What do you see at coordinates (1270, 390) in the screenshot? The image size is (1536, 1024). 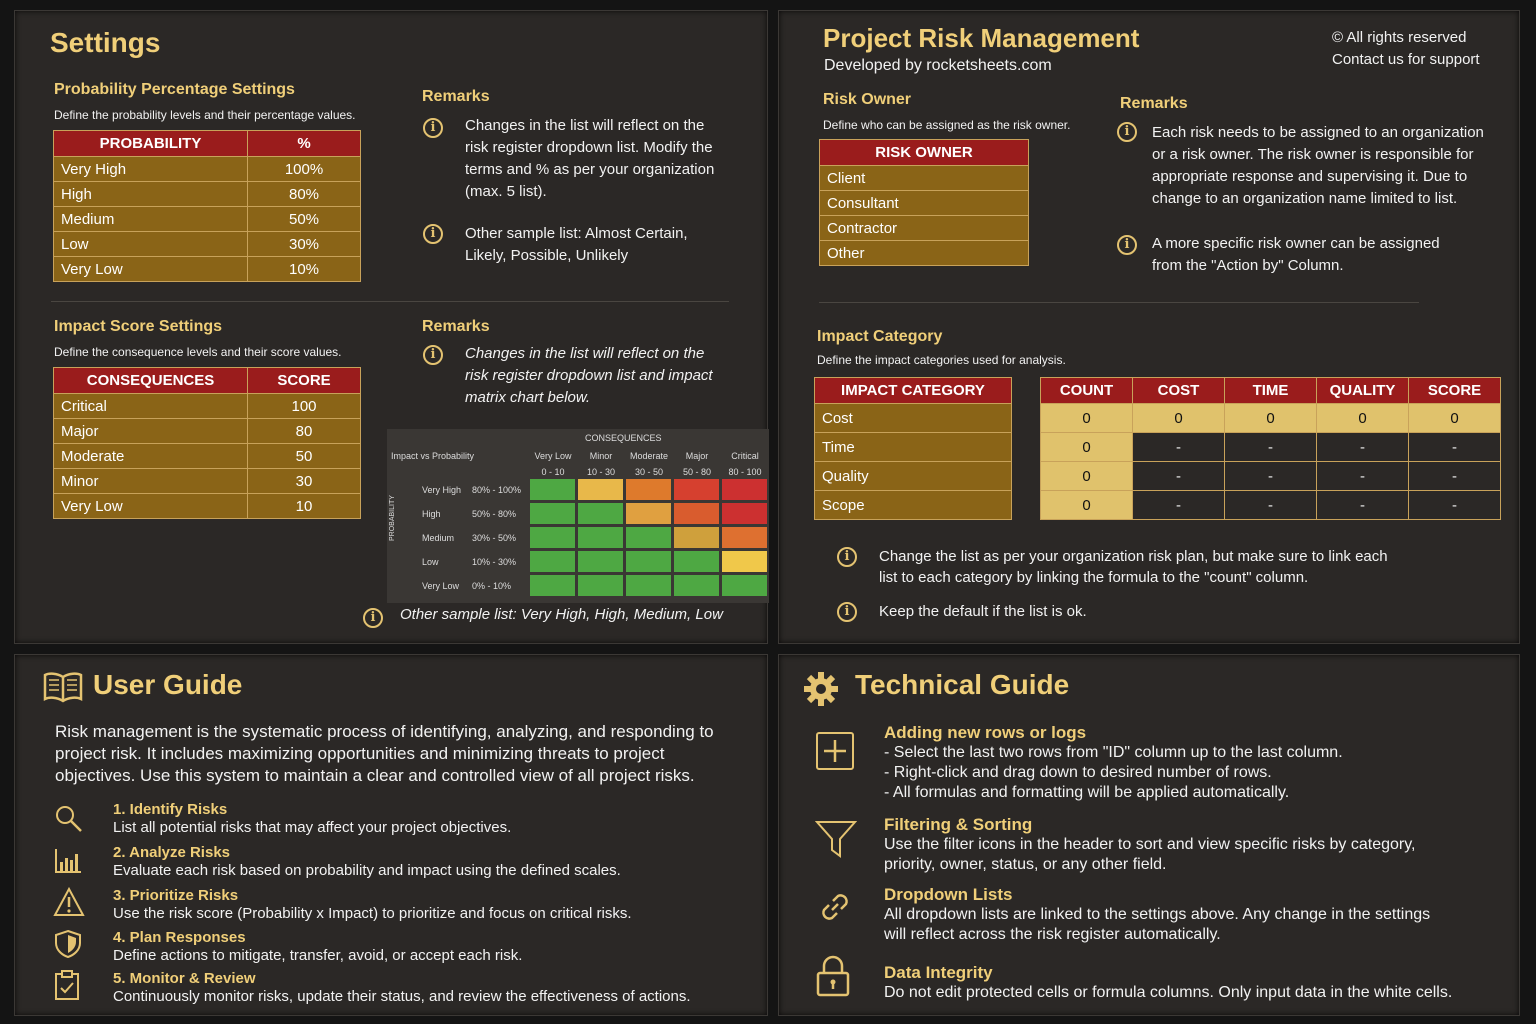 I see `count-col-header: TIME` at bounding box center [1270, 390].